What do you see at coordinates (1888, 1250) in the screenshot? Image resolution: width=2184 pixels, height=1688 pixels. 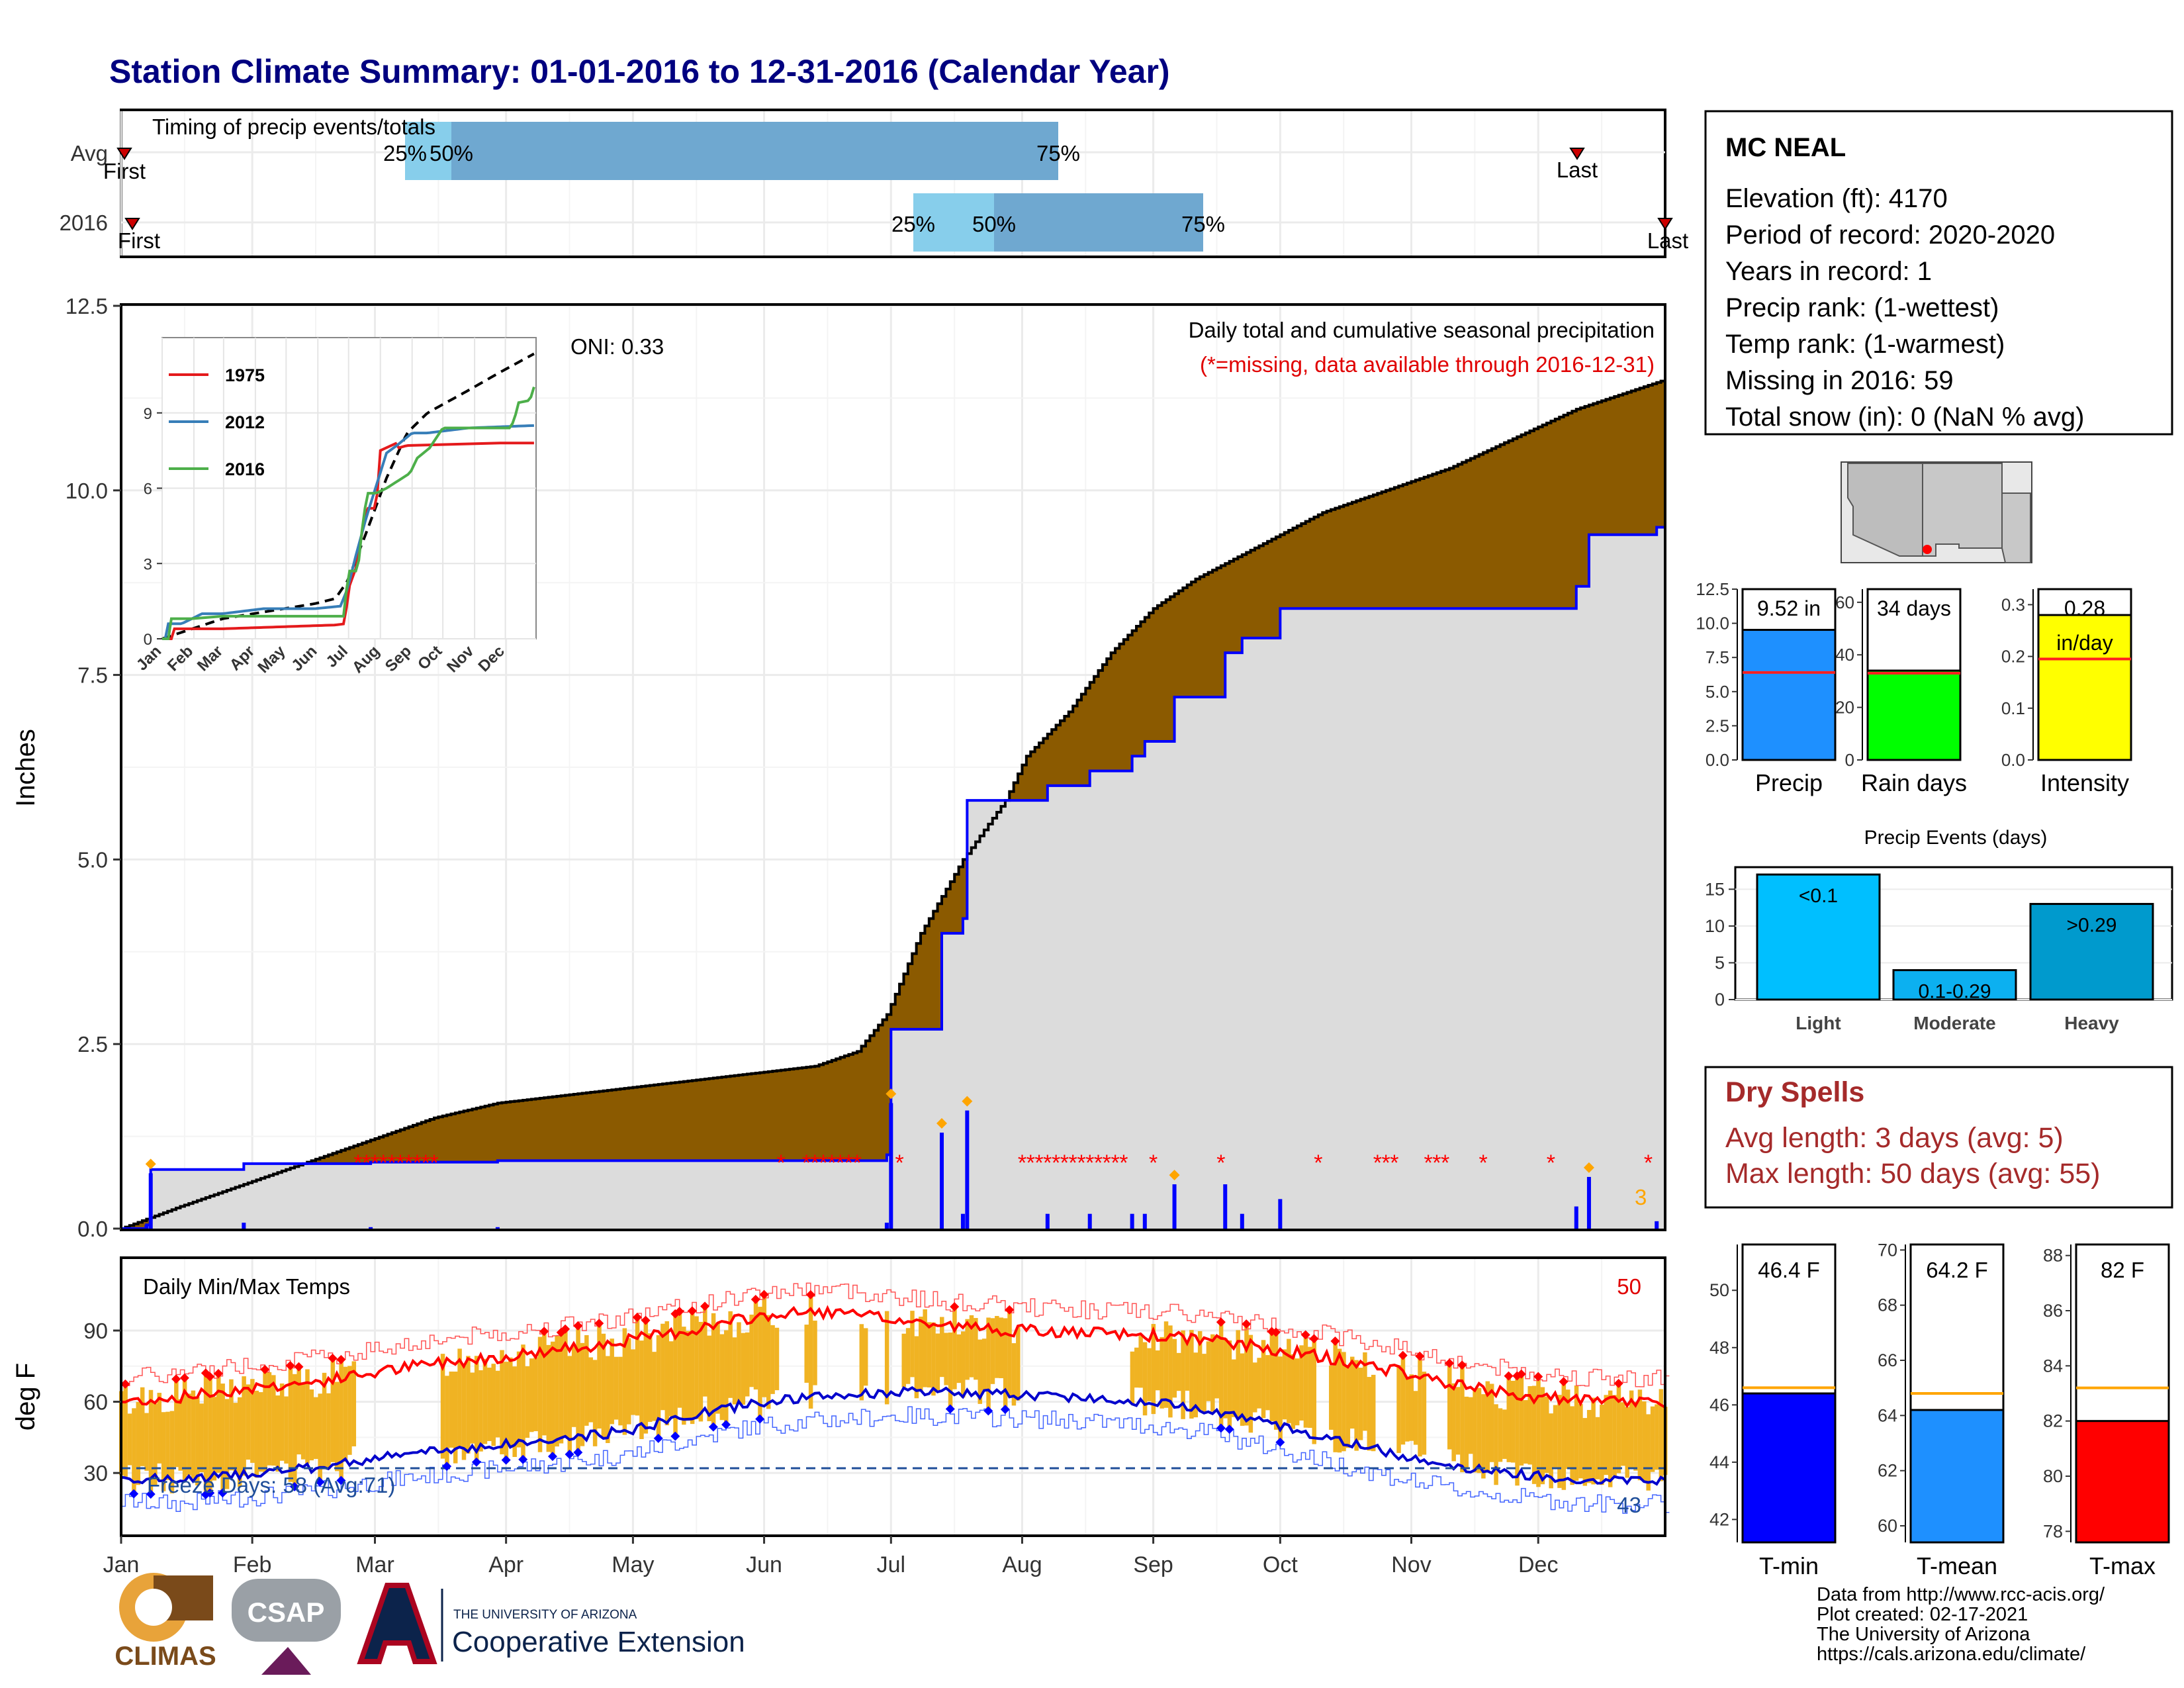 I see `temp-summary-y-tick-label: 70` at bounding box center [1888, 1250].